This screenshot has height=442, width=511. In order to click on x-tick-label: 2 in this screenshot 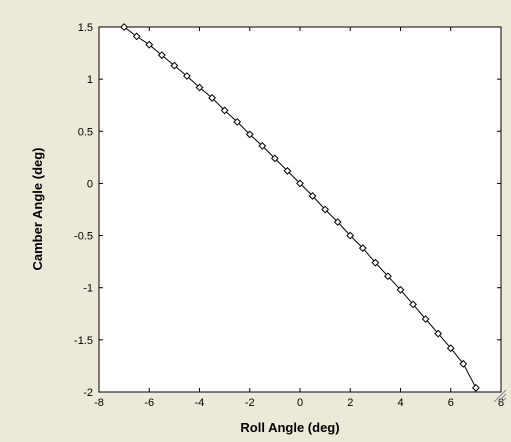, I will do `click(350, 403)`.